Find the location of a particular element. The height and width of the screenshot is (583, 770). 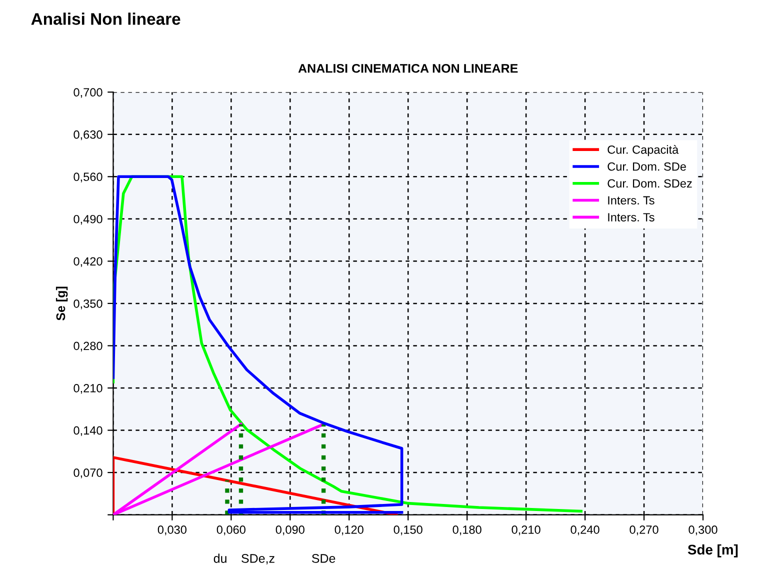

y-tick-label: 0,700 is located at coordinates (88, 93).